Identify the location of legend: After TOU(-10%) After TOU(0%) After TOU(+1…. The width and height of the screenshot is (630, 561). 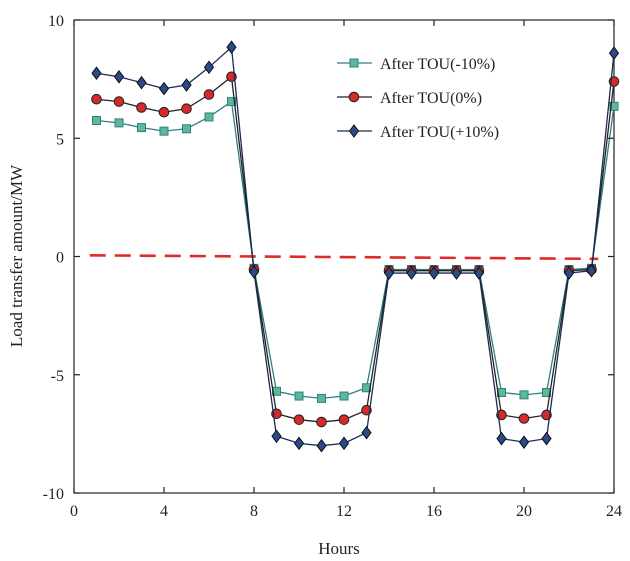
(418, 98).